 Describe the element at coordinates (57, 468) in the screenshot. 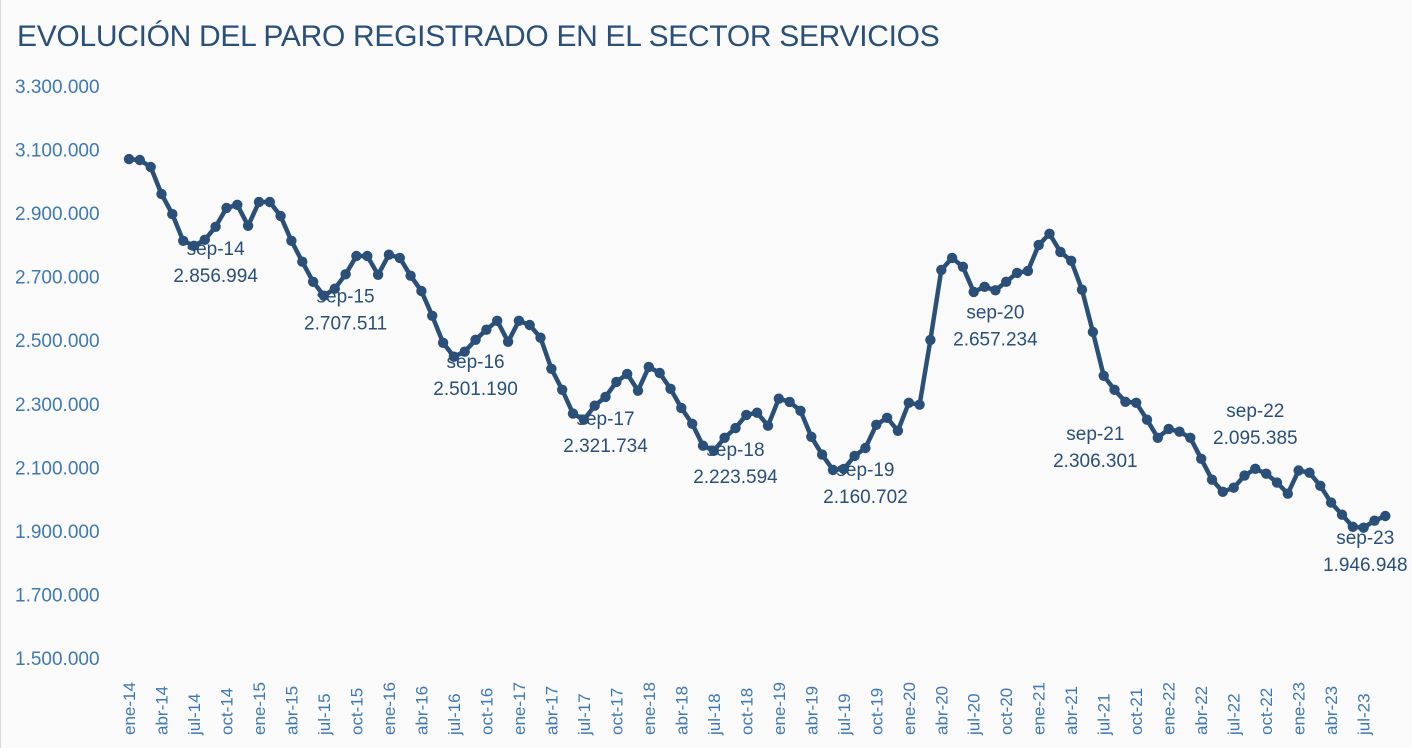

I see `y-tick-label: 2.100.000` at that location.